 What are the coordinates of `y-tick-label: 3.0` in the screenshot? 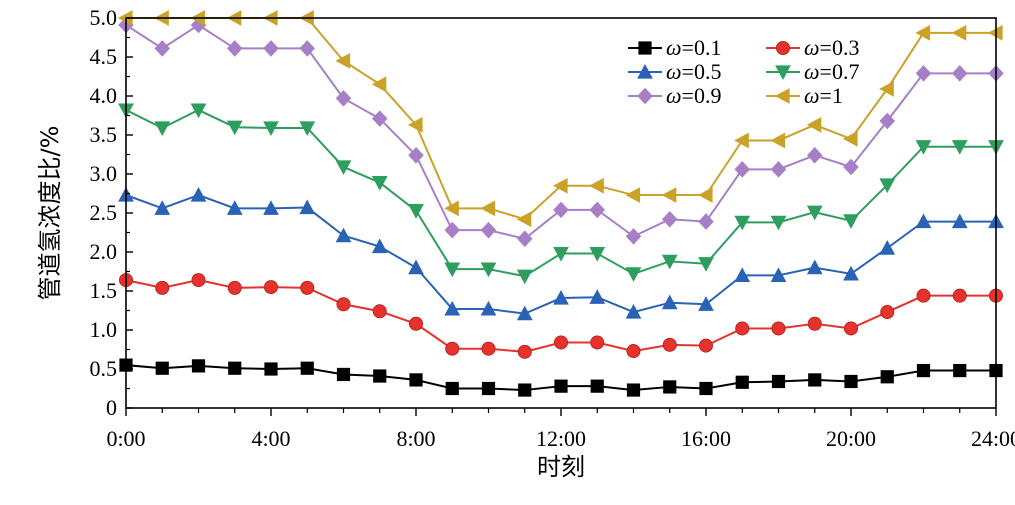 It's located at (104, 173).